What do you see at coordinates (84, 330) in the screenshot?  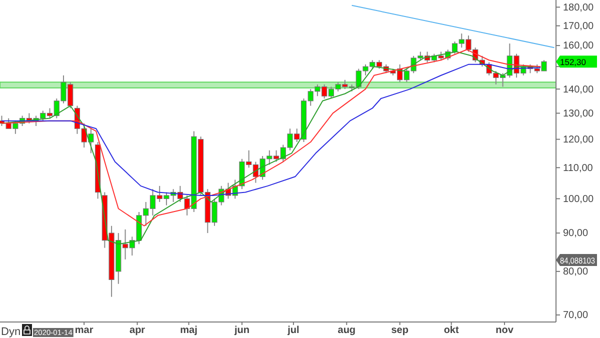 I see `x-tick-label: mar` at bounding box center [84, 330].